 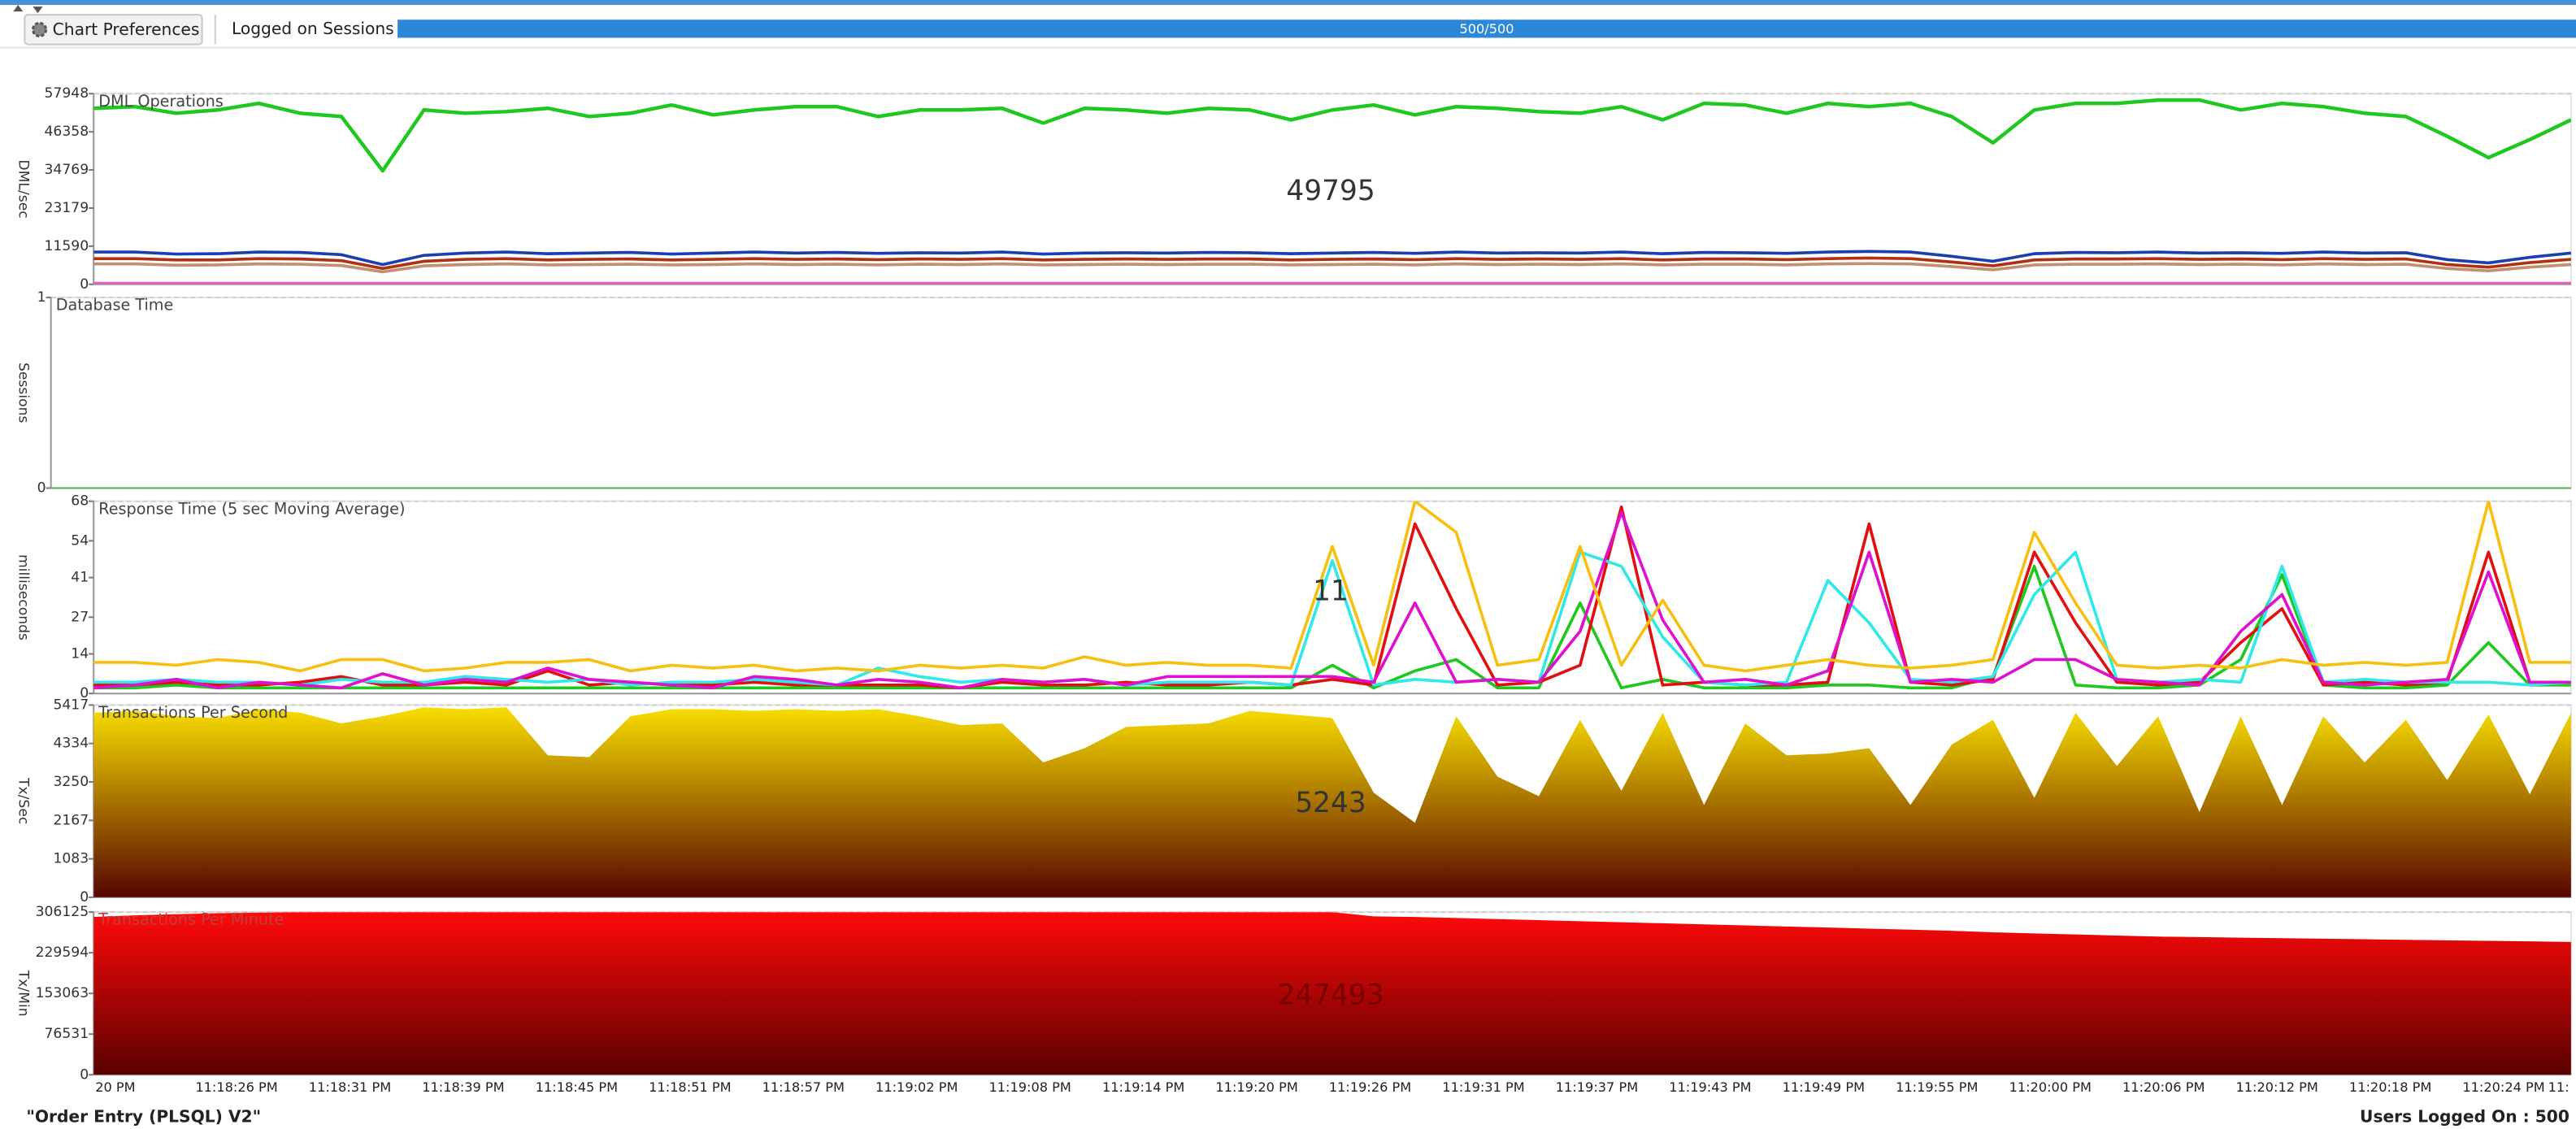 I want to click on chart-preferences-button: Chart Preferences, so click(x=113, y=30).